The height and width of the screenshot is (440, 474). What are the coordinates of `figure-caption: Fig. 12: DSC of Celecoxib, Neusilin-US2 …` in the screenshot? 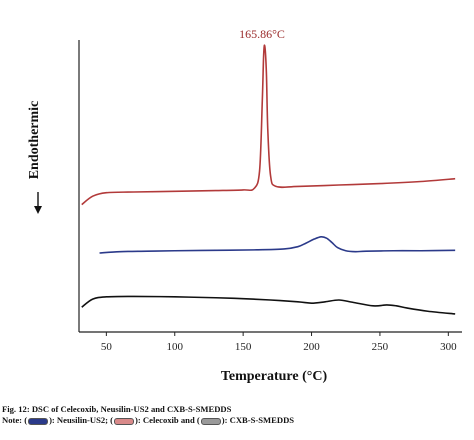 It's located at (237, 415).